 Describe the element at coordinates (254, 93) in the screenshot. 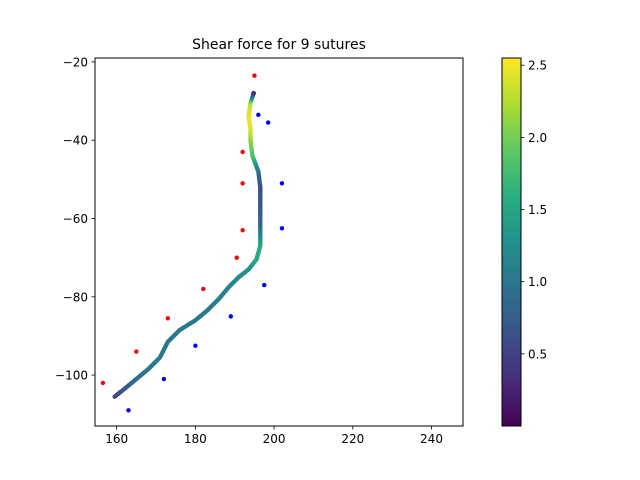

I see `path-point` at that location.